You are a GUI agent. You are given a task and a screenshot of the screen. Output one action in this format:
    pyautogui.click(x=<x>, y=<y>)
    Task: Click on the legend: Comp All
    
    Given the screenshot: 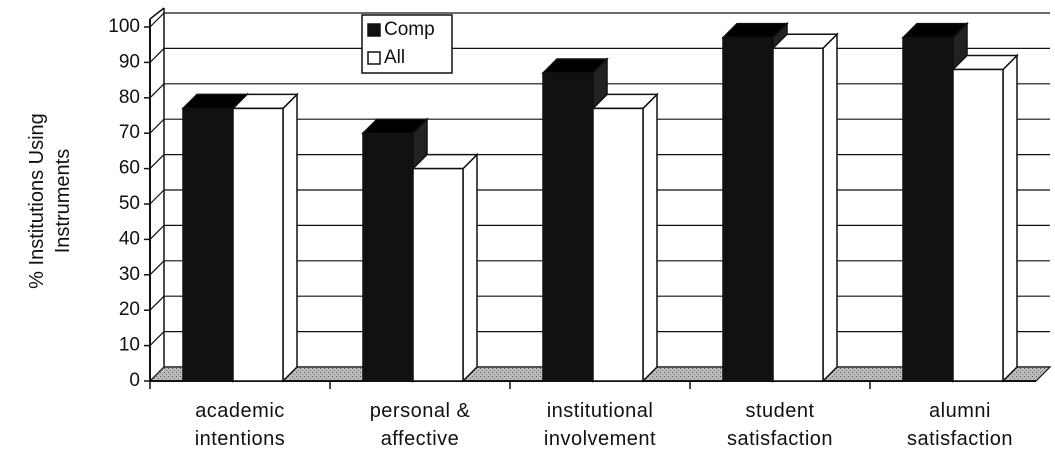 What is the action you would take?
    pyautogui.click(x=407, y=44)
    